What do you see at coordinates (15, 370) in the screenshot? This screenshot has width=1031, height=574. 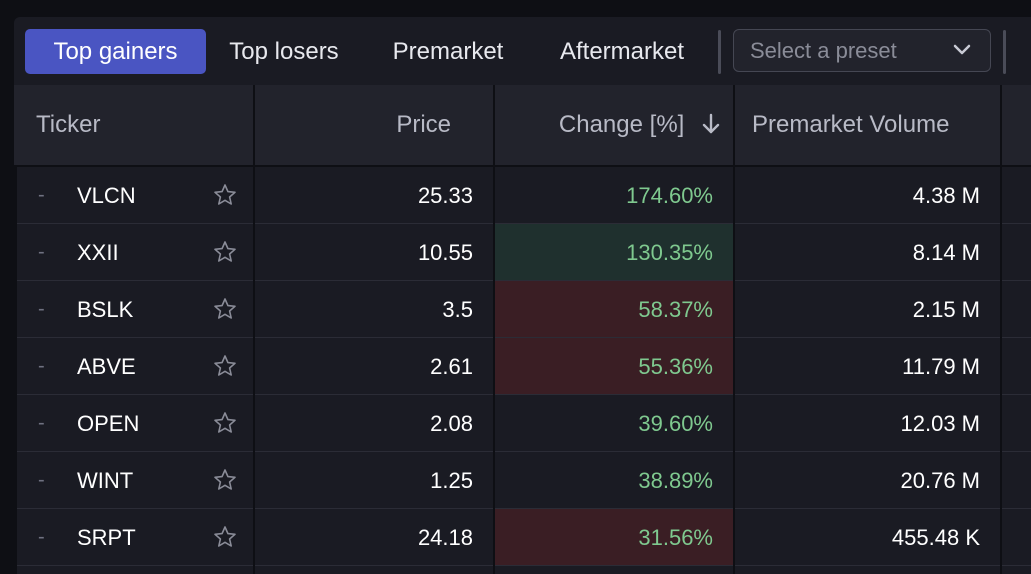 I see `table-left-edge` at bounding box center [15, 370].